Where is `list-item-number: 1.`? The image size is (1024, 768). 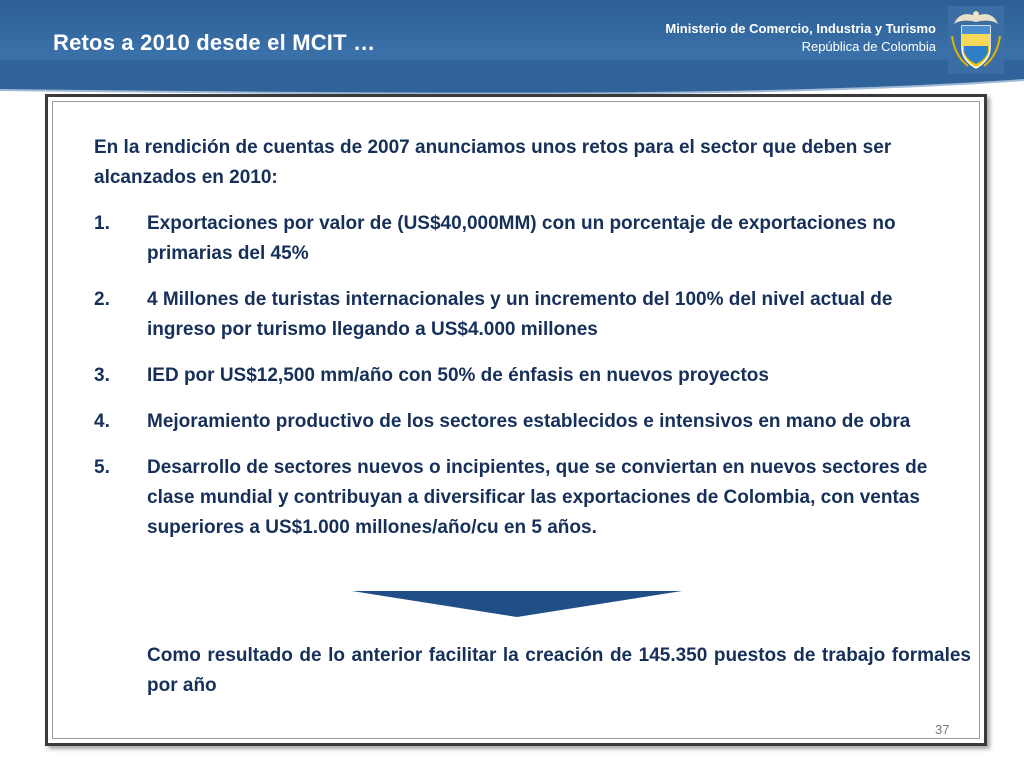 list-item-number: 1. is located at coordinates (102, 223).